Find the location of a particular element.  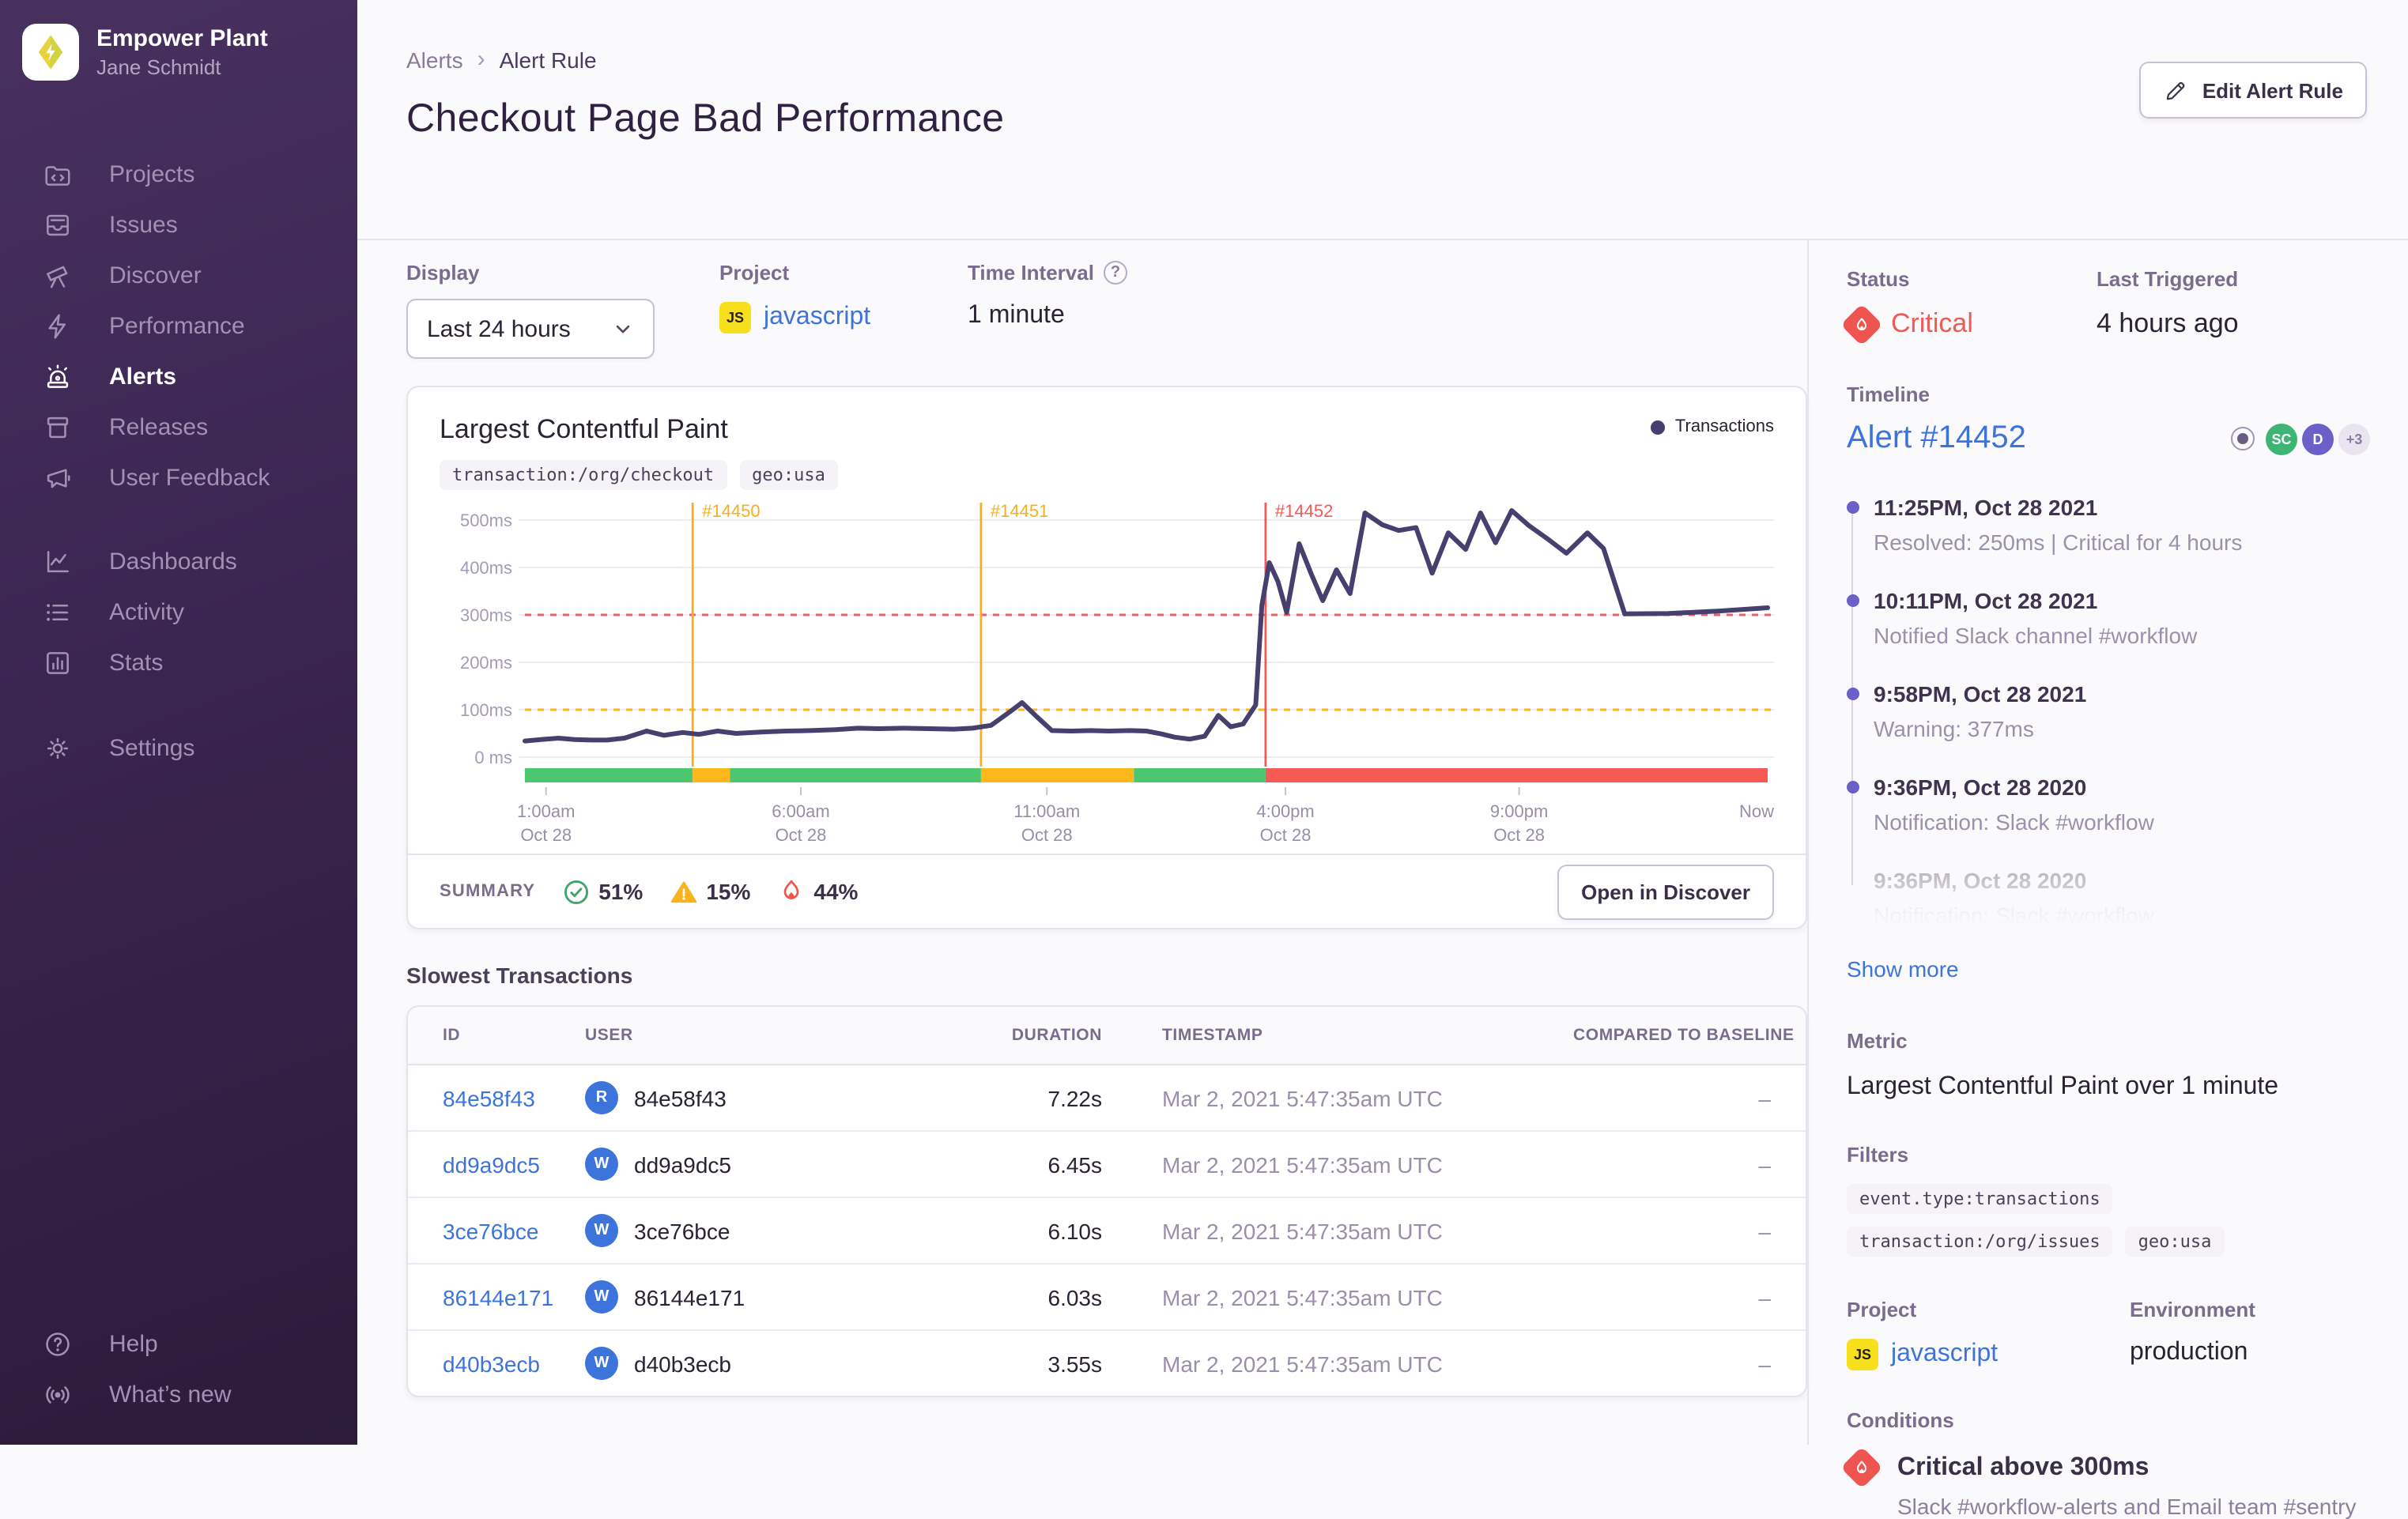

question-circle-icon is located at coordinates (58, 1343).